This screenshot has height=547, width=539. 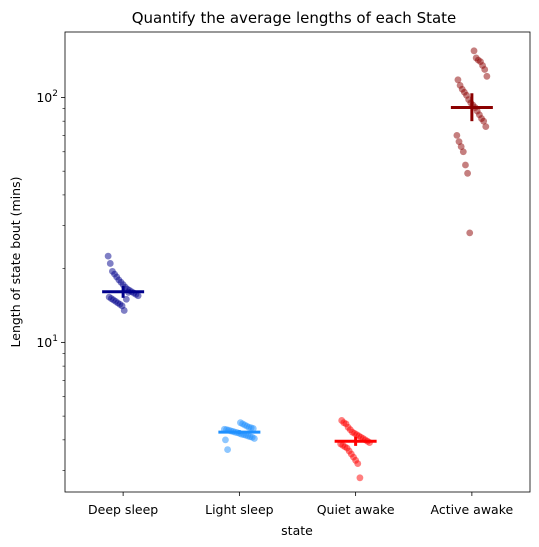 I want to click on x-tick-label: Light sleep, so click(x=239, y=509).